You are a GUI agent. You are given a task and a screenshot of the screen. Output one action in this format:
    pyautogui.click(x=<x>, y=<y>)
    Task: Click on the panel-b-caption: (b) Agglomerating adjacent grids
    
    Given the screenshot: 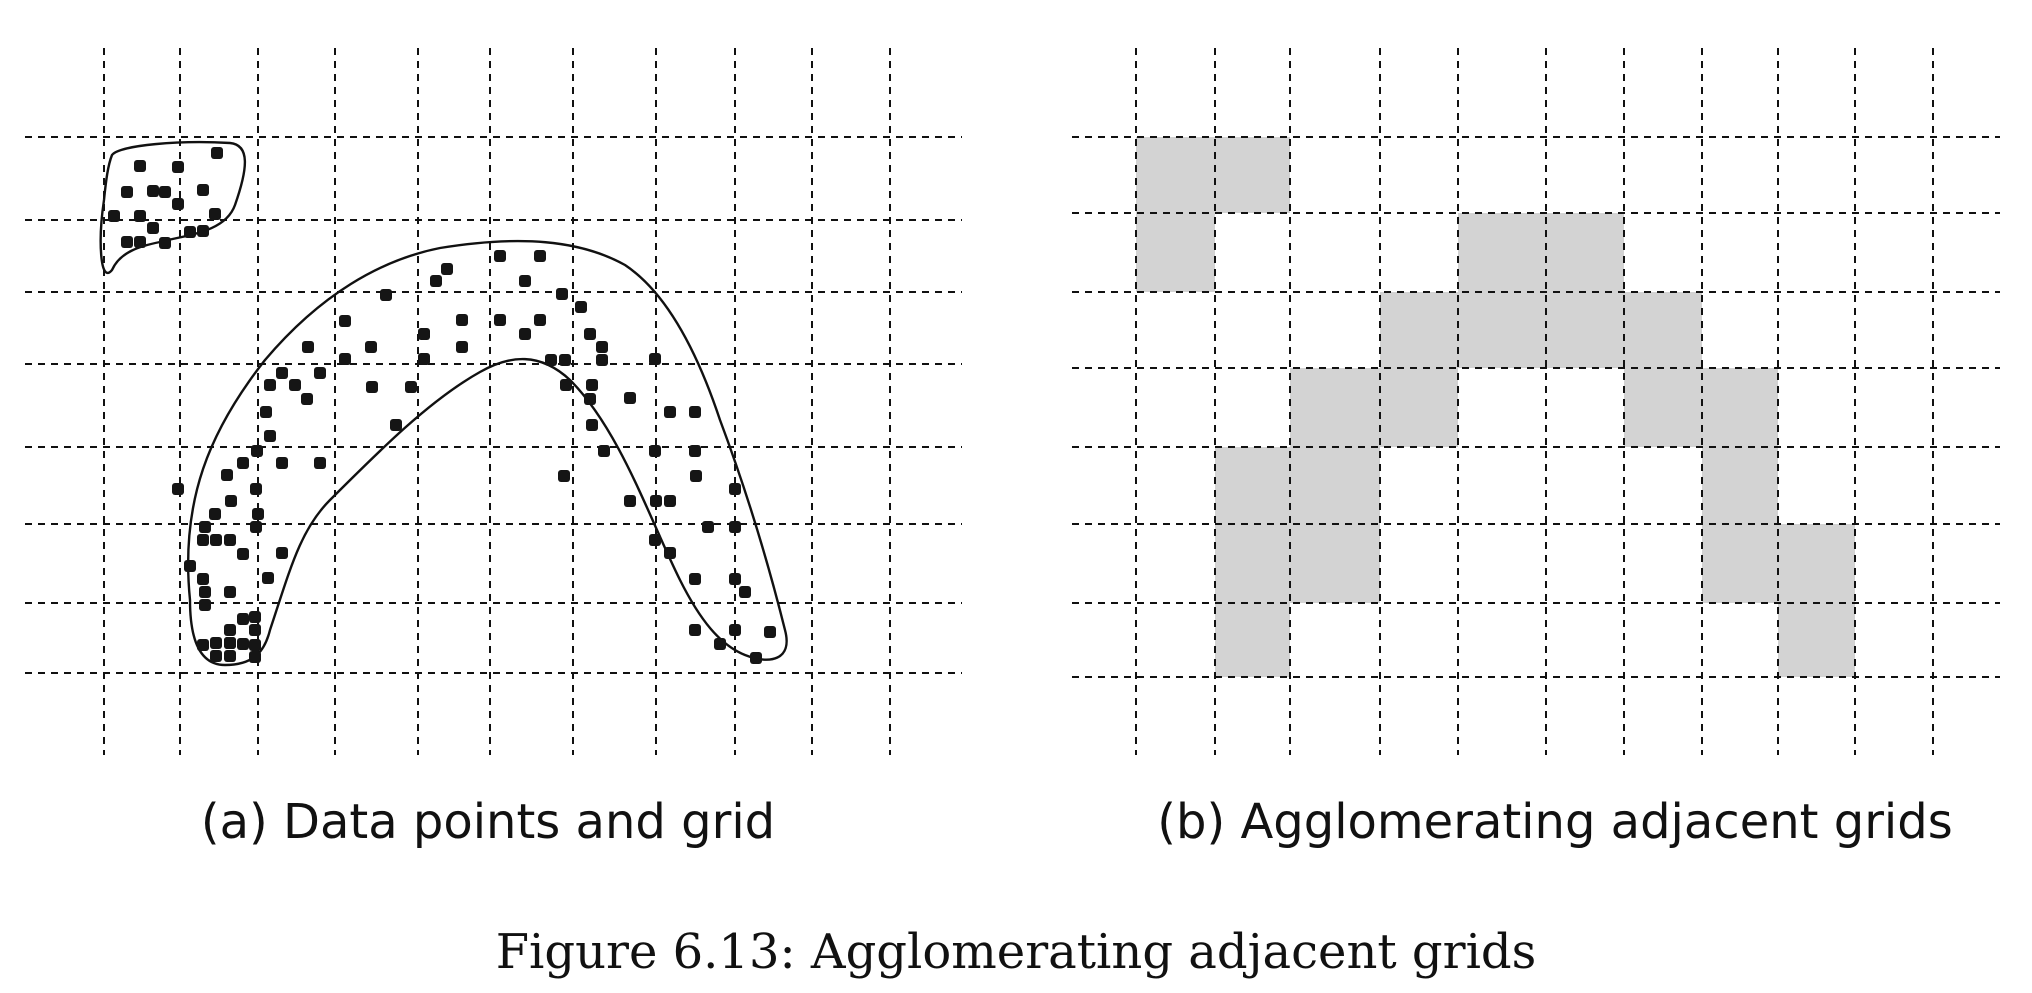 What is the action you would take?
    pyautogui.click(x=1554, y=822)
    